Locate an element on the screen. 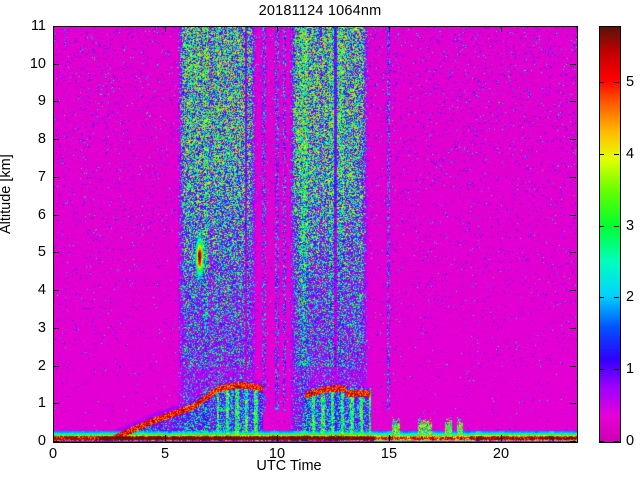 The image size is (640, 480). y-tick-label: 5 is located at coordinates (41, 252).